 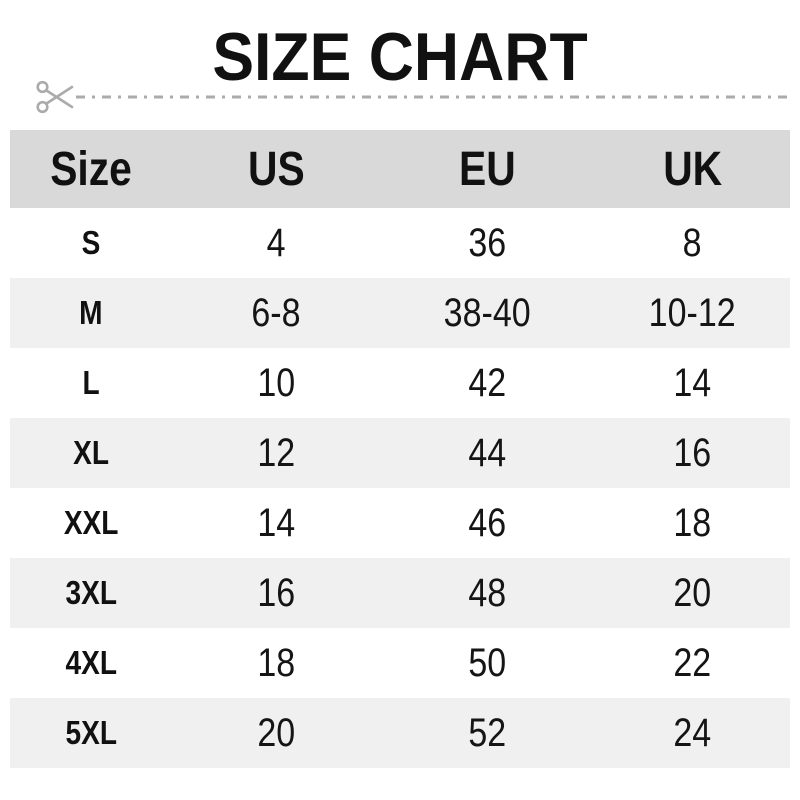 I want to click on size-label: S, so click(x=91, y=242).